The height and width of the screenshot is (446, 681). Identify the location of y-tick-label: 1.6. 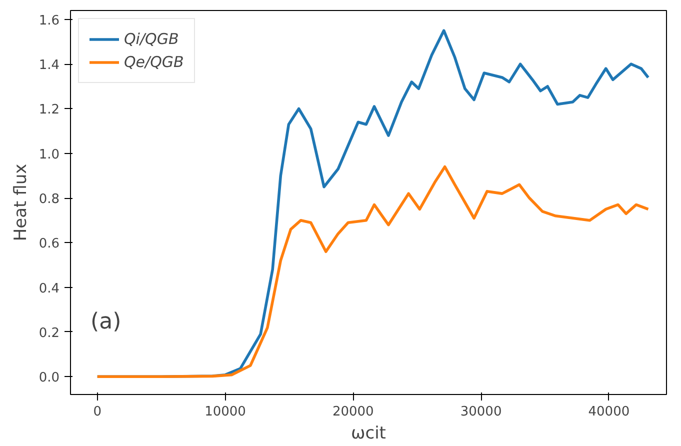
(49, 20).